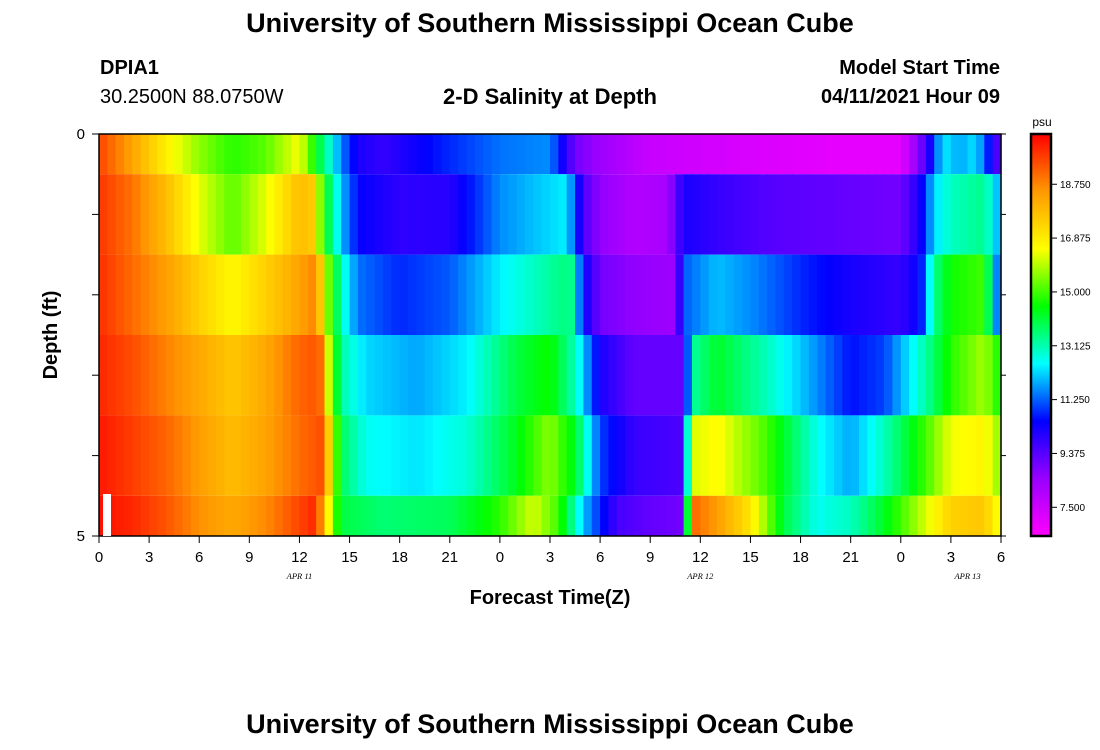 Image resolution: width=1100 pixels, height=750 pixels. What do you see at coordinates (966, 576) in the screenshot?
I see `date-label: APR 13` at bounding box center [966, 576].